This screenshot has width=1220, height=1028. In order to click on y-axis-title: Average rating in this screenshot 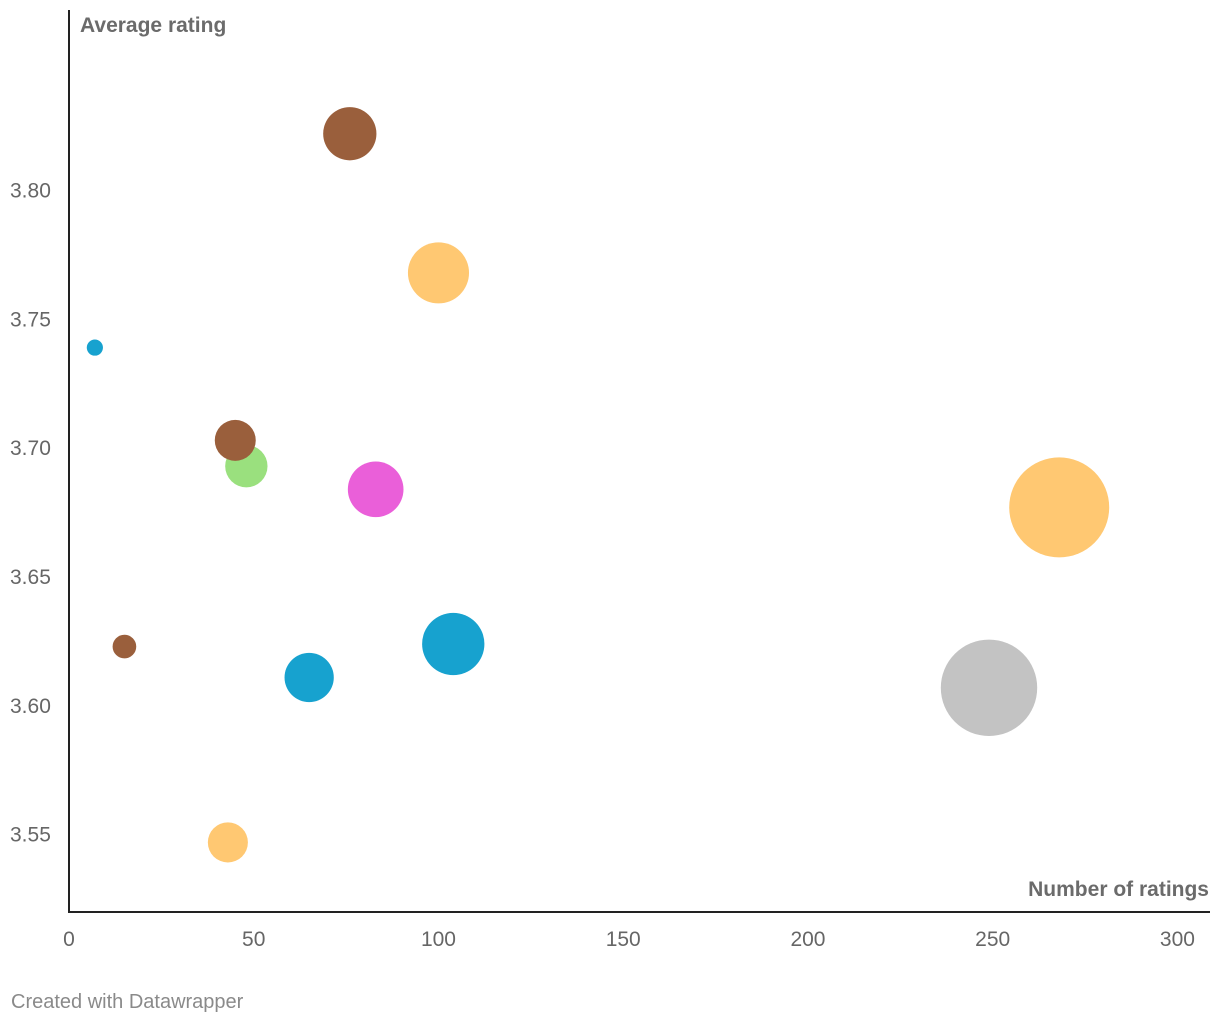, I will do `click(153, 25)`.